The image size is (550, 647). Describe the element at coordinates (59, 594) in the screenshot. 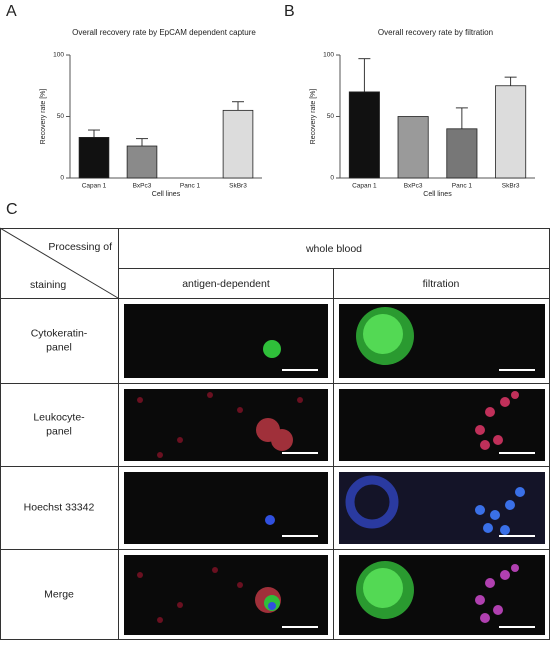

I see `row-label: Merge` at that location.